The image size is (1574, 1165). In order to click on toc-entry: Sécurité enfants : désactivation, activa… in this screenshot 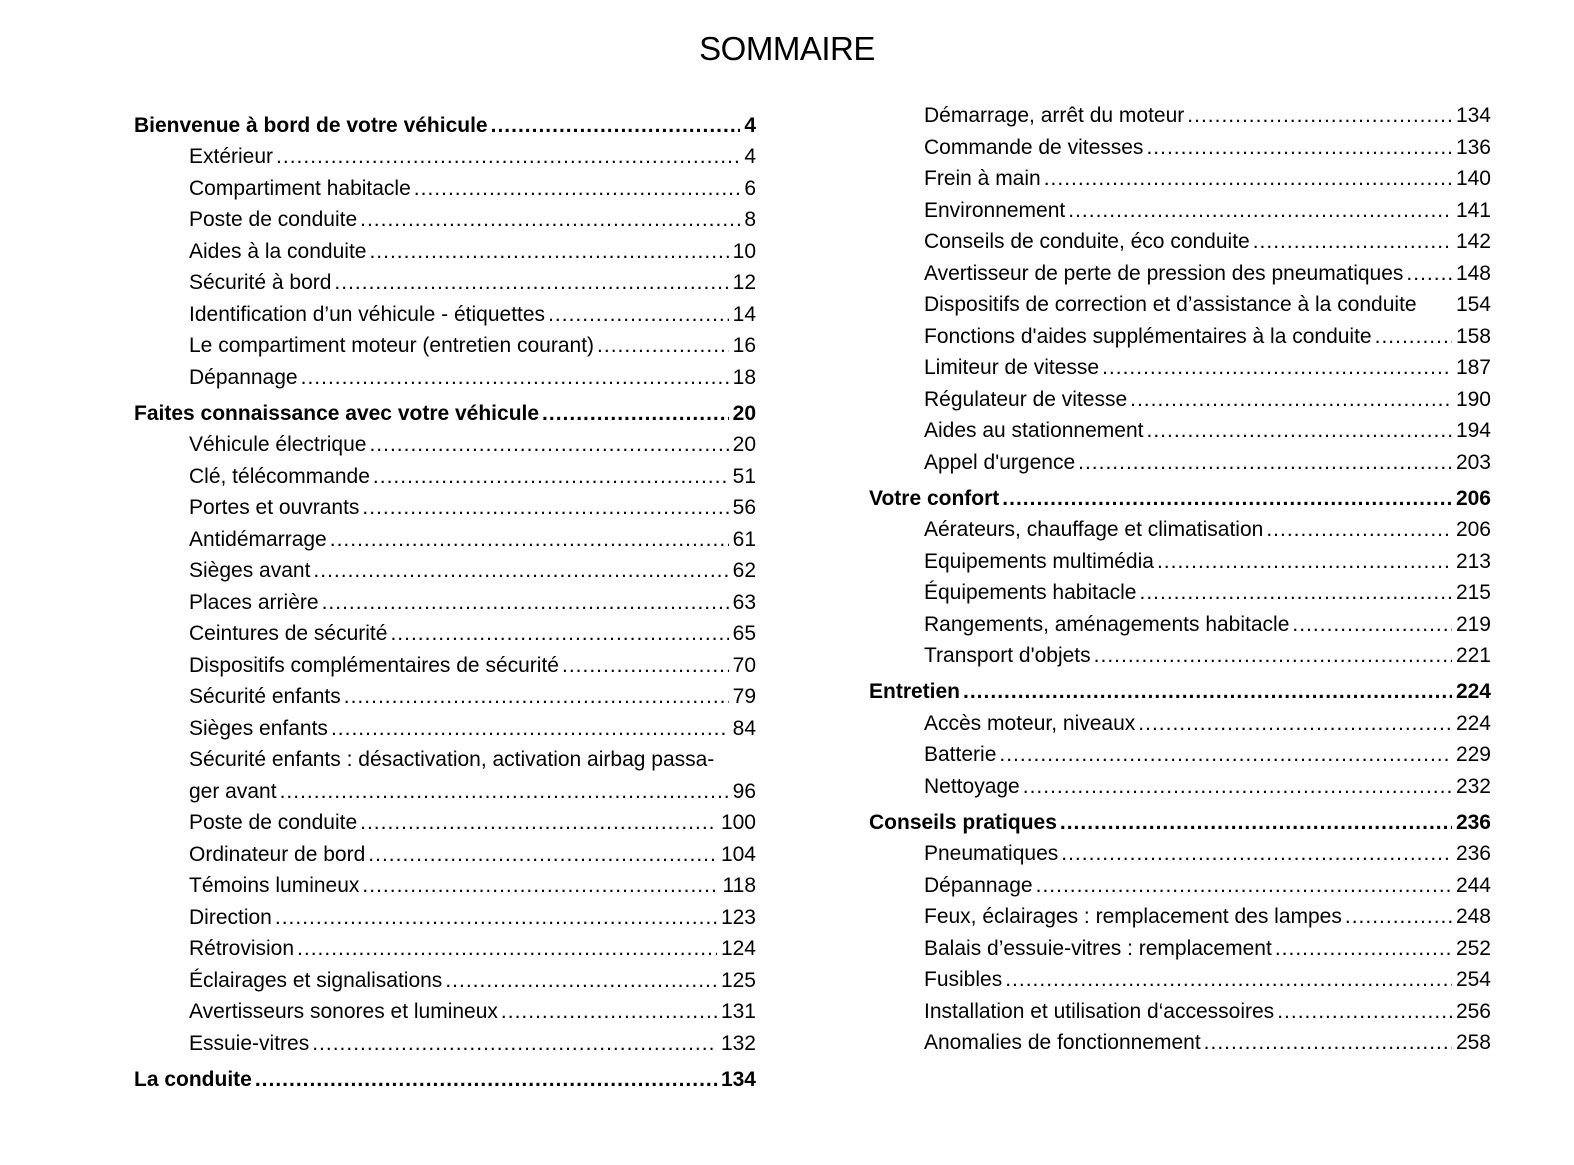, I will do `click(445, 760)`.